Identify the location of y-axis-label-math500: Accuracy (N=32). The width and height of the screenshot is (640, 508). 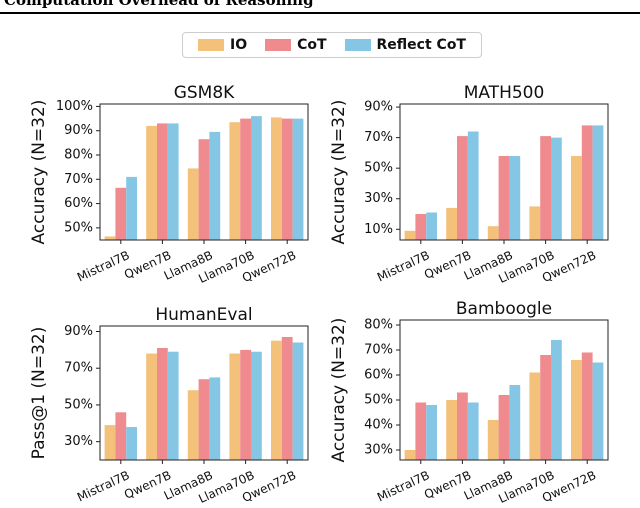
(339, 172).